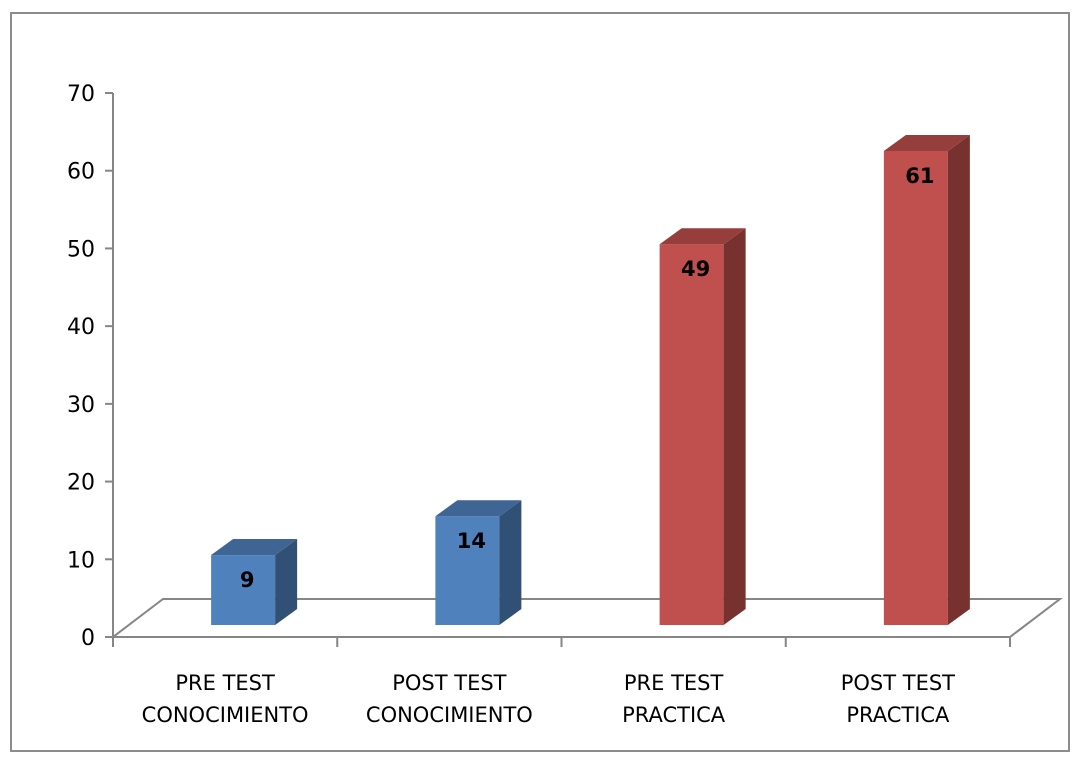 The image size is (1082, 763). I want to click on y-tick-label: 20, so click(81, 483).